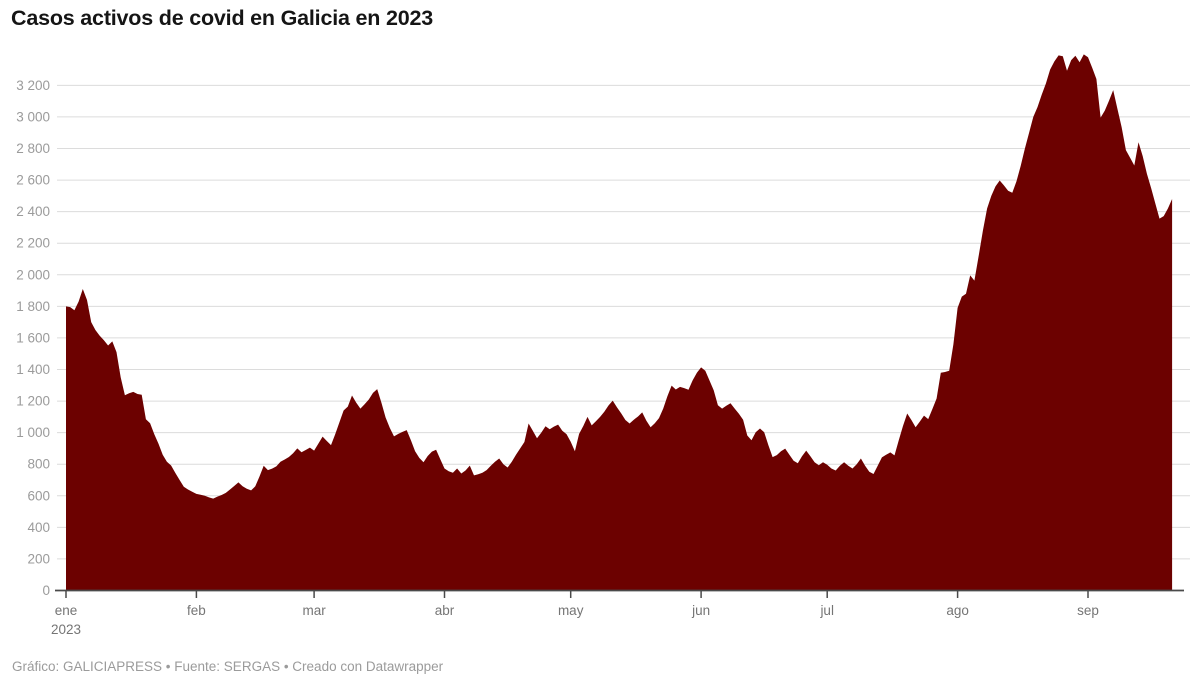 This screenshot has width=1198, height=691. I want to click on svg-text: 0, so click(46, 590).